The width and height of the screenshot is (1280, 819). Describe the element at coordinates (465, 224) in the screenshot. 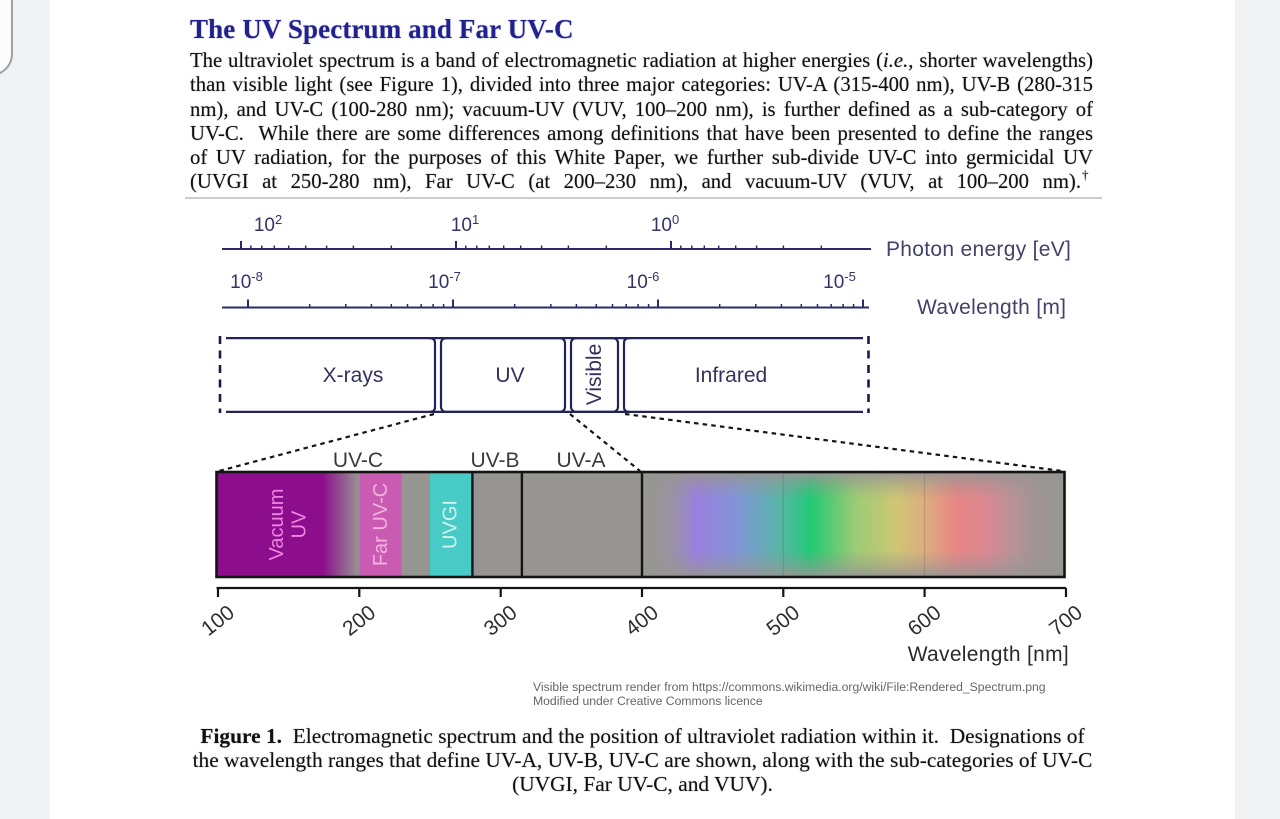

I see `svg-text: 10¹` at that location.